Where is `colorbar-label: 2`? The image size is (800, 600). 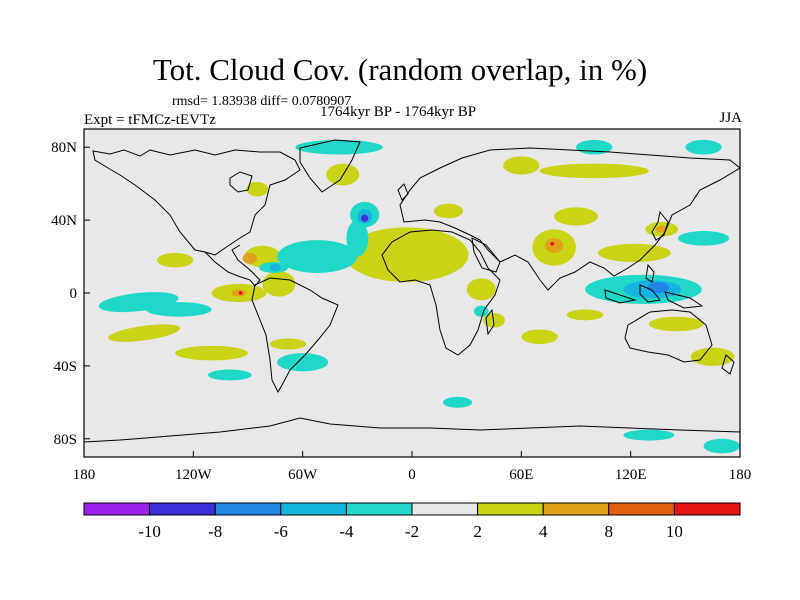
colorbar-label: 2 is located at coordinates (477, 531).